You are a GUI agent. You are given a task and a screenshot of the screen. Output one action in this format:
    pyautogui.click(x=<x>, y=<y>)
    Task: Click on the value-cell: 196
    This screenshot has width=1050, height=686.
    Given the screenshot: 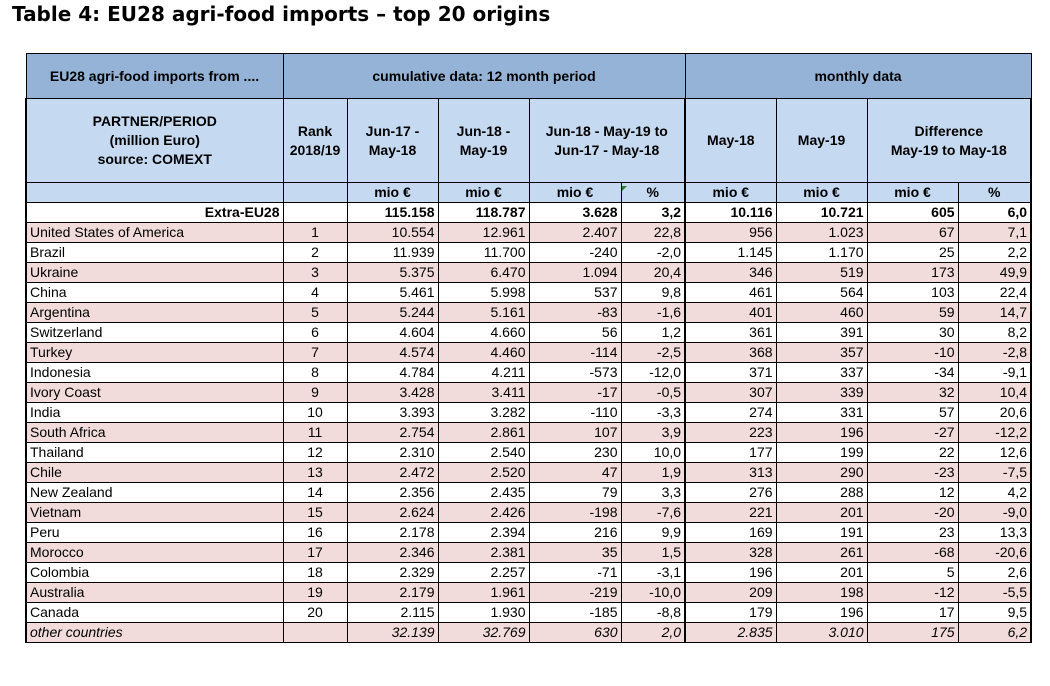 What is the action you would take?
    pyautogui.click(x=821, y=432)
    